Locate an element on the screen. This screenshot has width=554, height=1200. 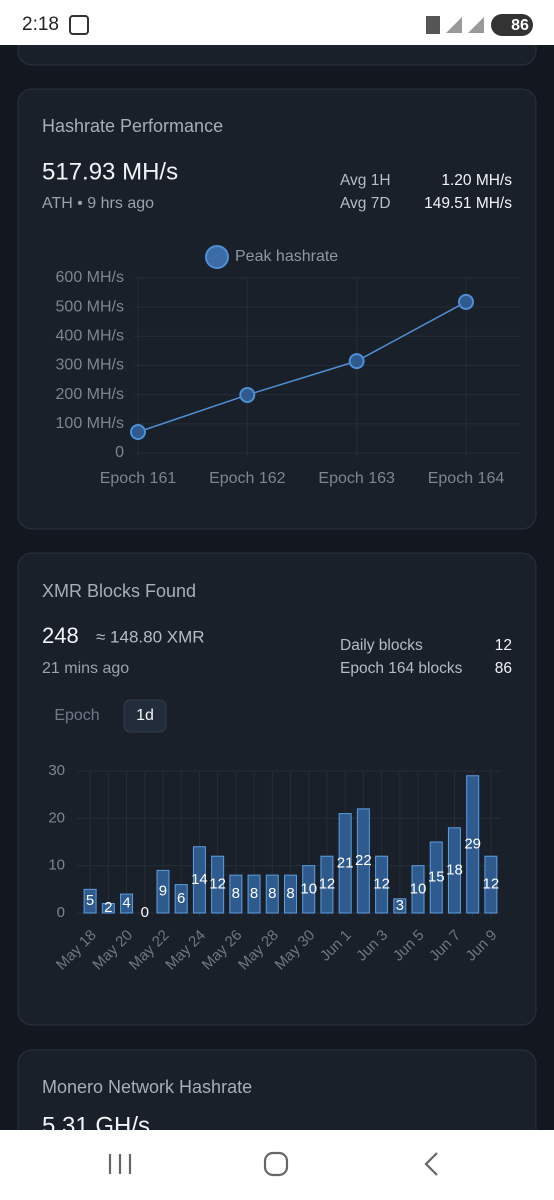
xmr-approx: ≈ 148.80 XMR is located at coordinates (150, 636).